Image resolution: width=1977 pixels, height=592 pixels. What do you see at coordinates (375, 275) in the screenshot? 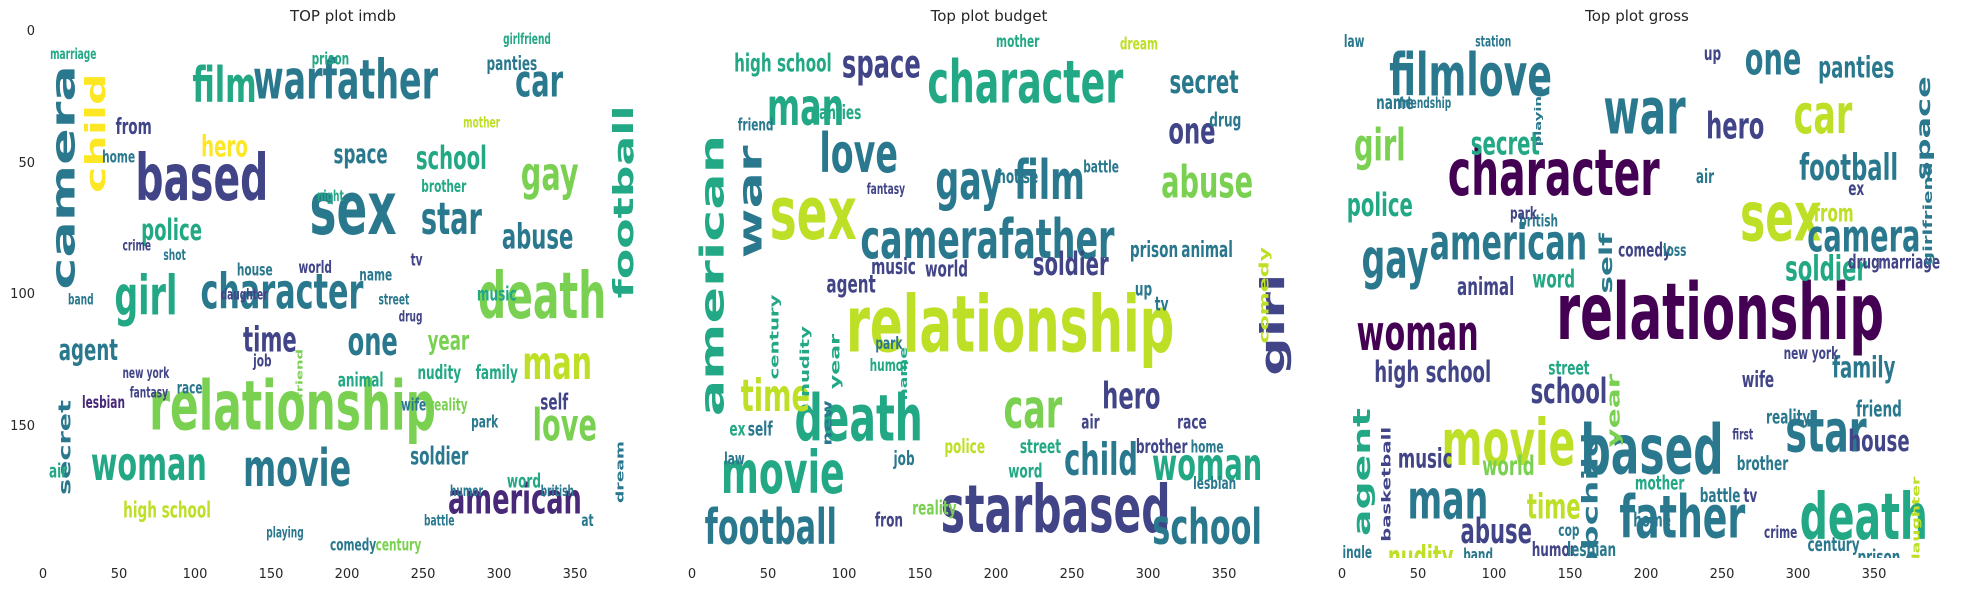
I see `word-name: name` at bounding box center [375, 275].